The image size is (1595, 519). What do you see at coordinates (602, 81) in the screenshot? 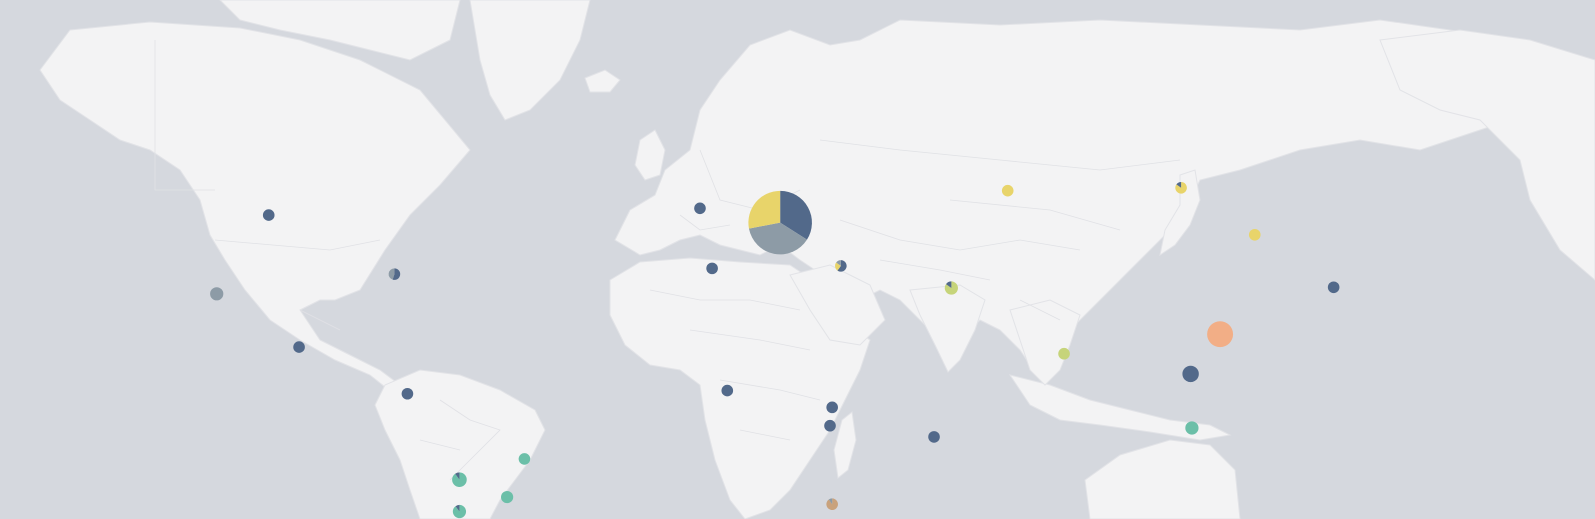
I see `landmass-iceland` at bounding box center [602, 81].